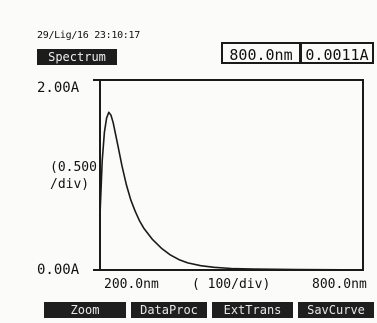 This screenshot has width=377, height=323. What do you see at coordinates (77, 57) in the screenshot?
I see `mode-tab-spectrum: Spectrum` at bounding box center [77, 57].